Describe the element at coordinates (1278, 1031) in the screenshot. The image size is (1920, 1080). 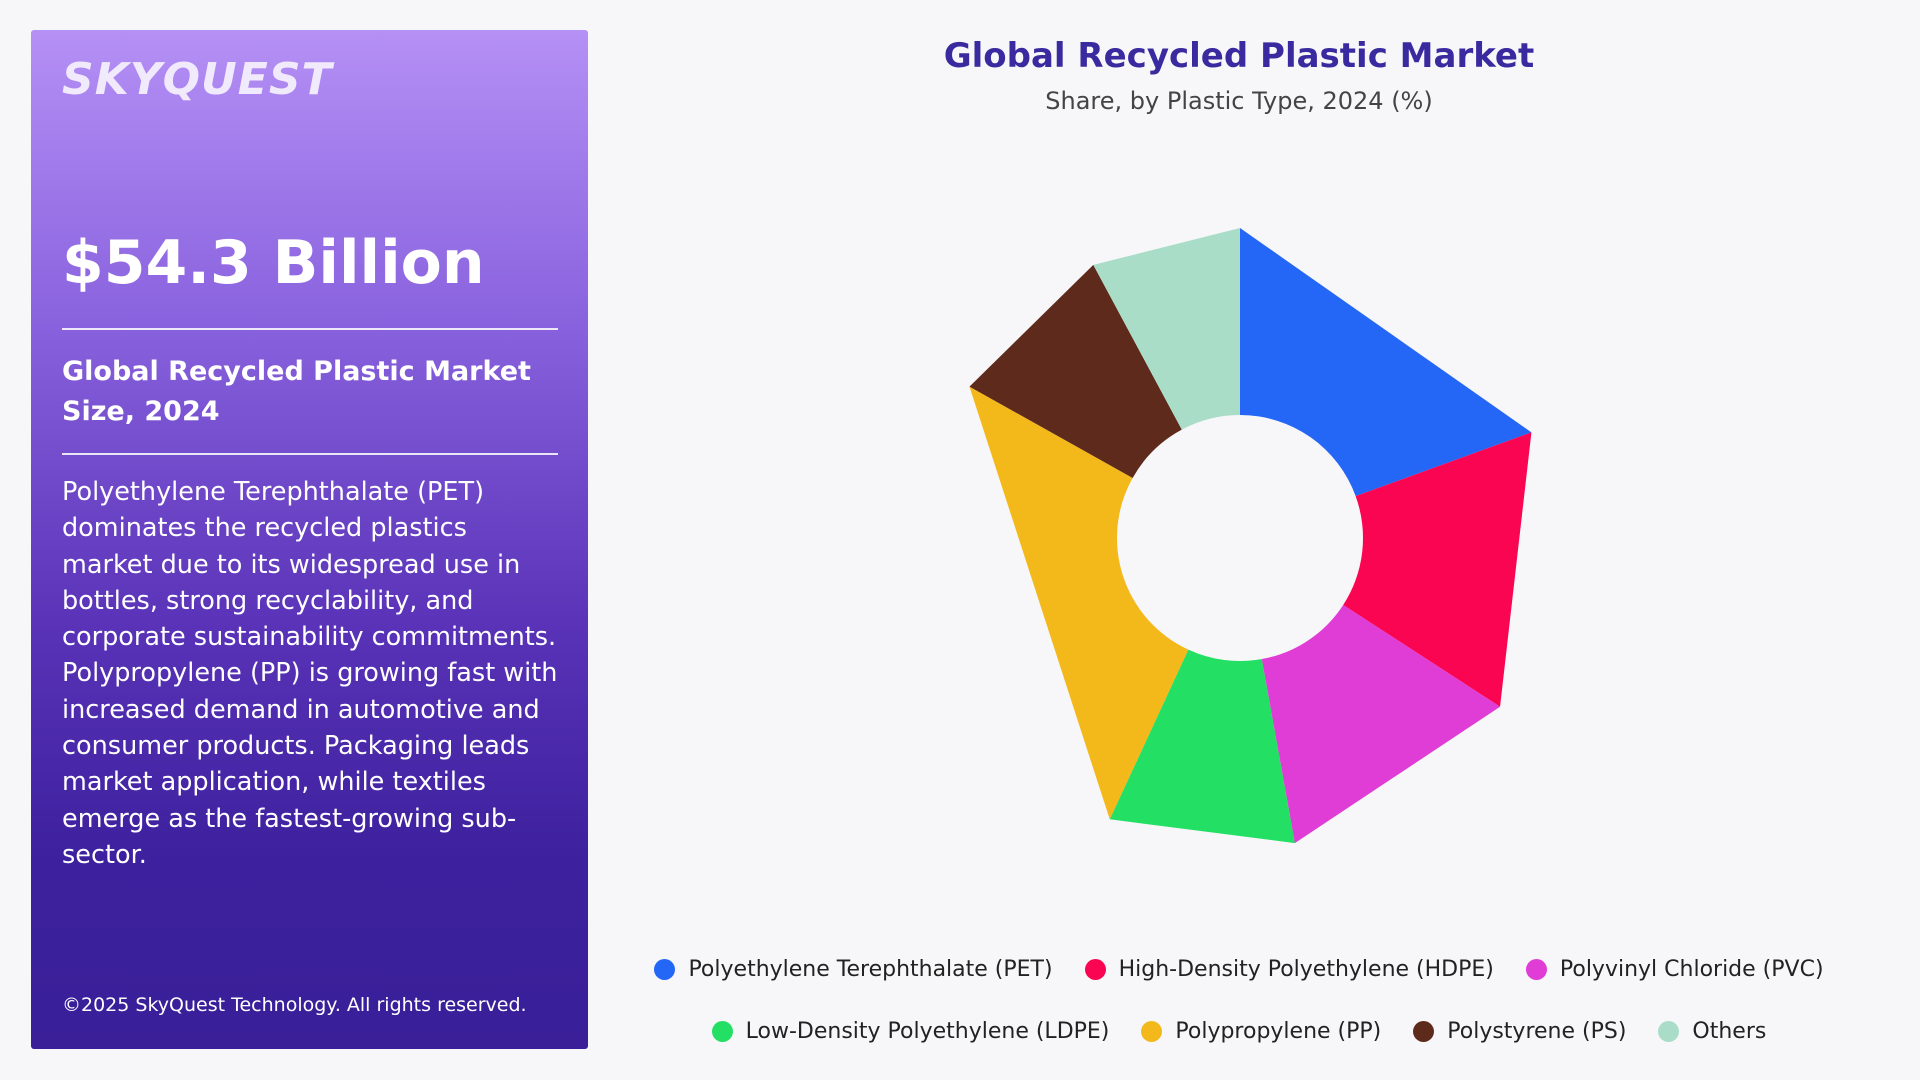
I see `legend-label: Polypropylene (PP)` at that location.